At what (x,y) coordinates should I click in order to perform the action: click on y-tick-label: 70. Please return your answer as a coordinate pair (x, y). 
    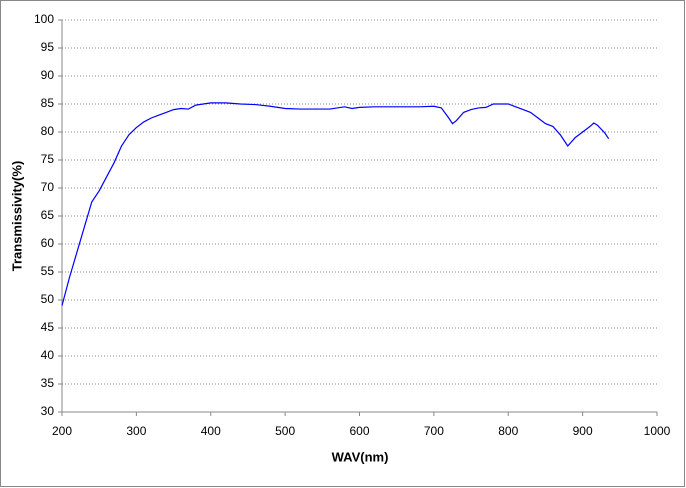
    Looking at the image, I should click on (48, 187).